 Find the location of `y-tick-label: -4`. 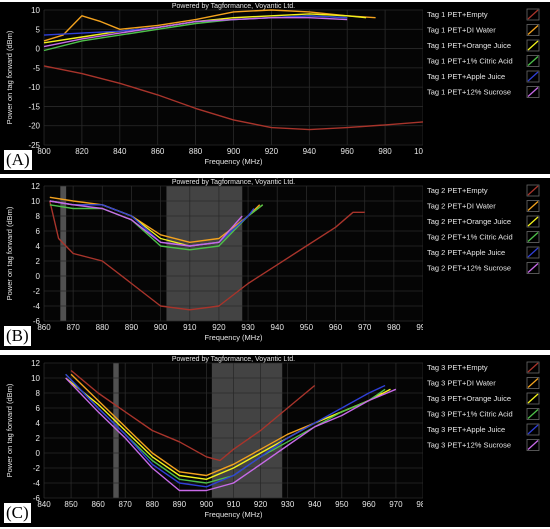

y-tick-label: -4 is located at coordinates (37, 306).